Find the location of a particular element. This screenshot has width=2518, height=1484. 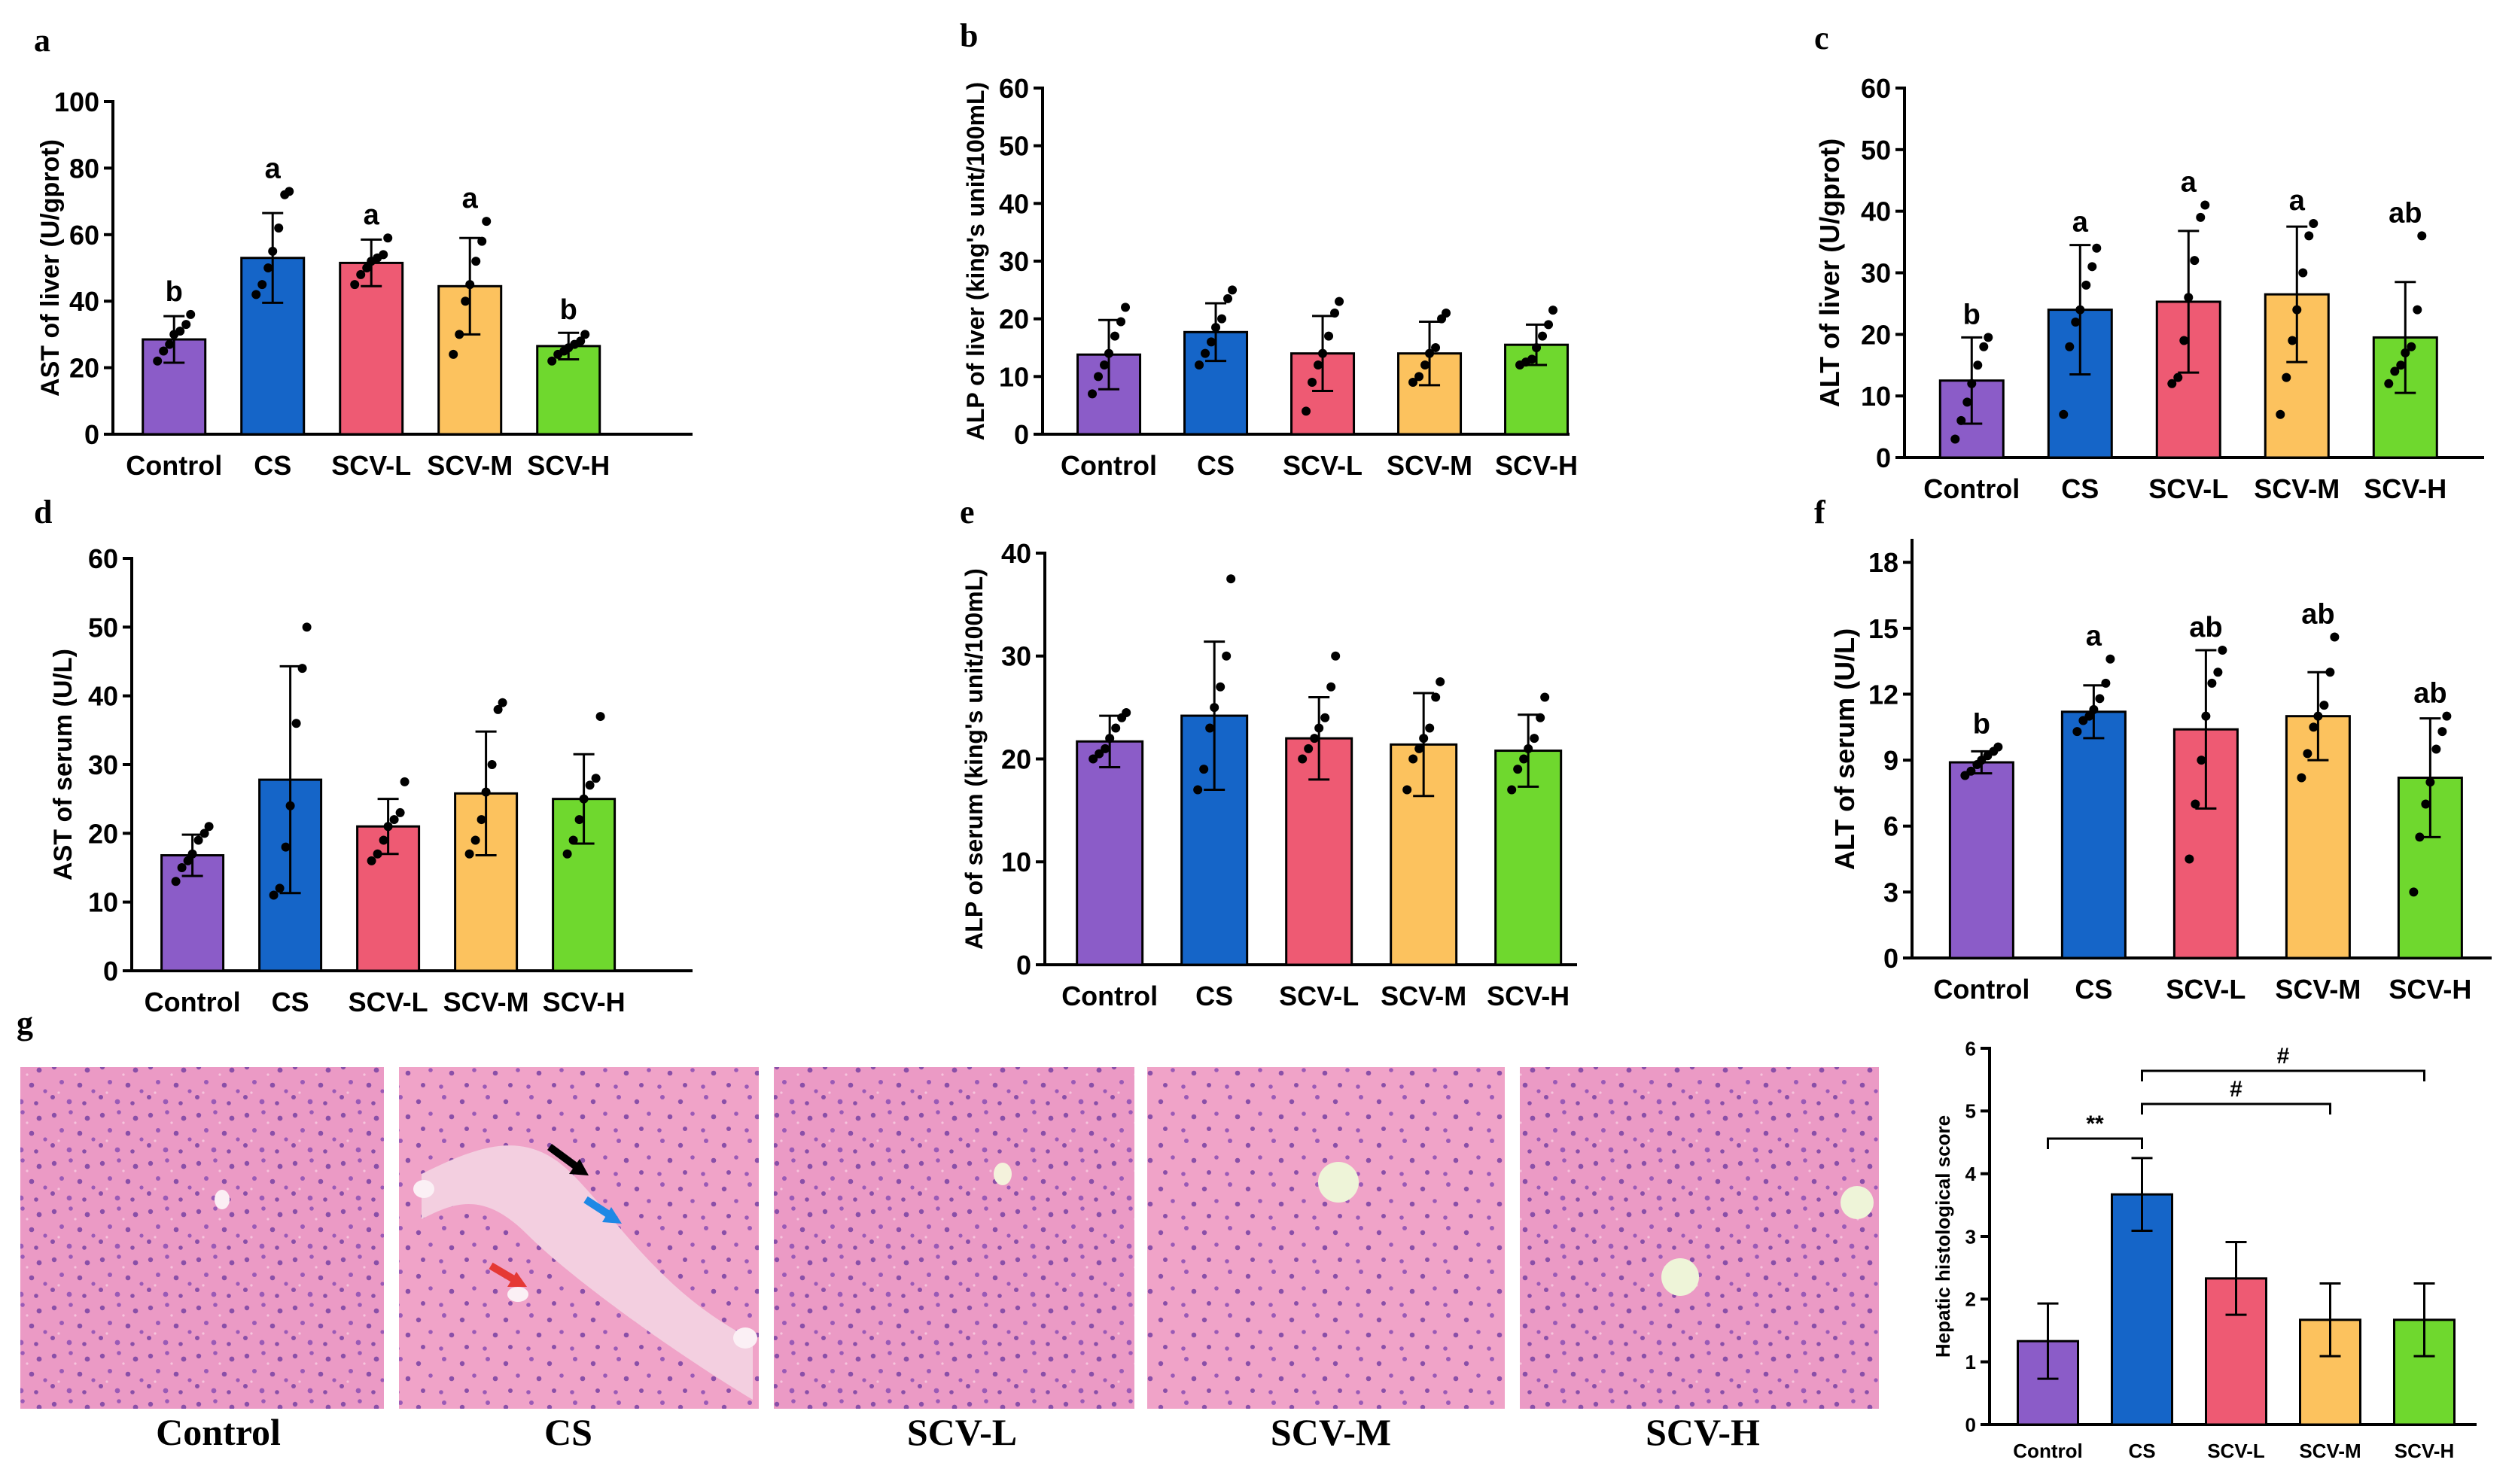

x-tick-label: SCV-L is located at coordinates (2205, 989).